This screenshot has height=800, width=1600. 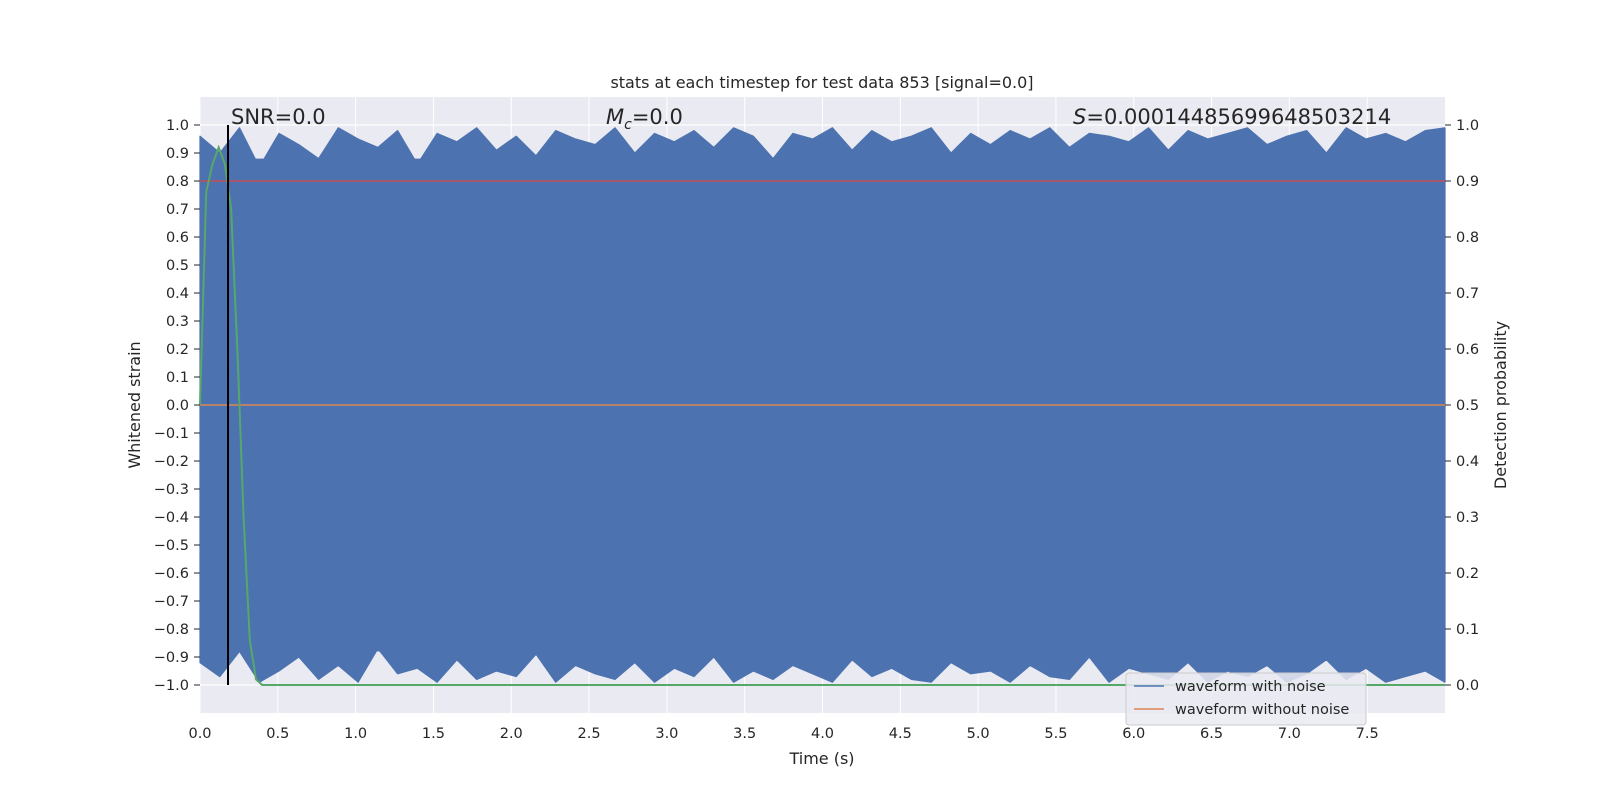 I want to click on s-annotation: S=0.00014485699648503214, so click(x=1232, y=117).